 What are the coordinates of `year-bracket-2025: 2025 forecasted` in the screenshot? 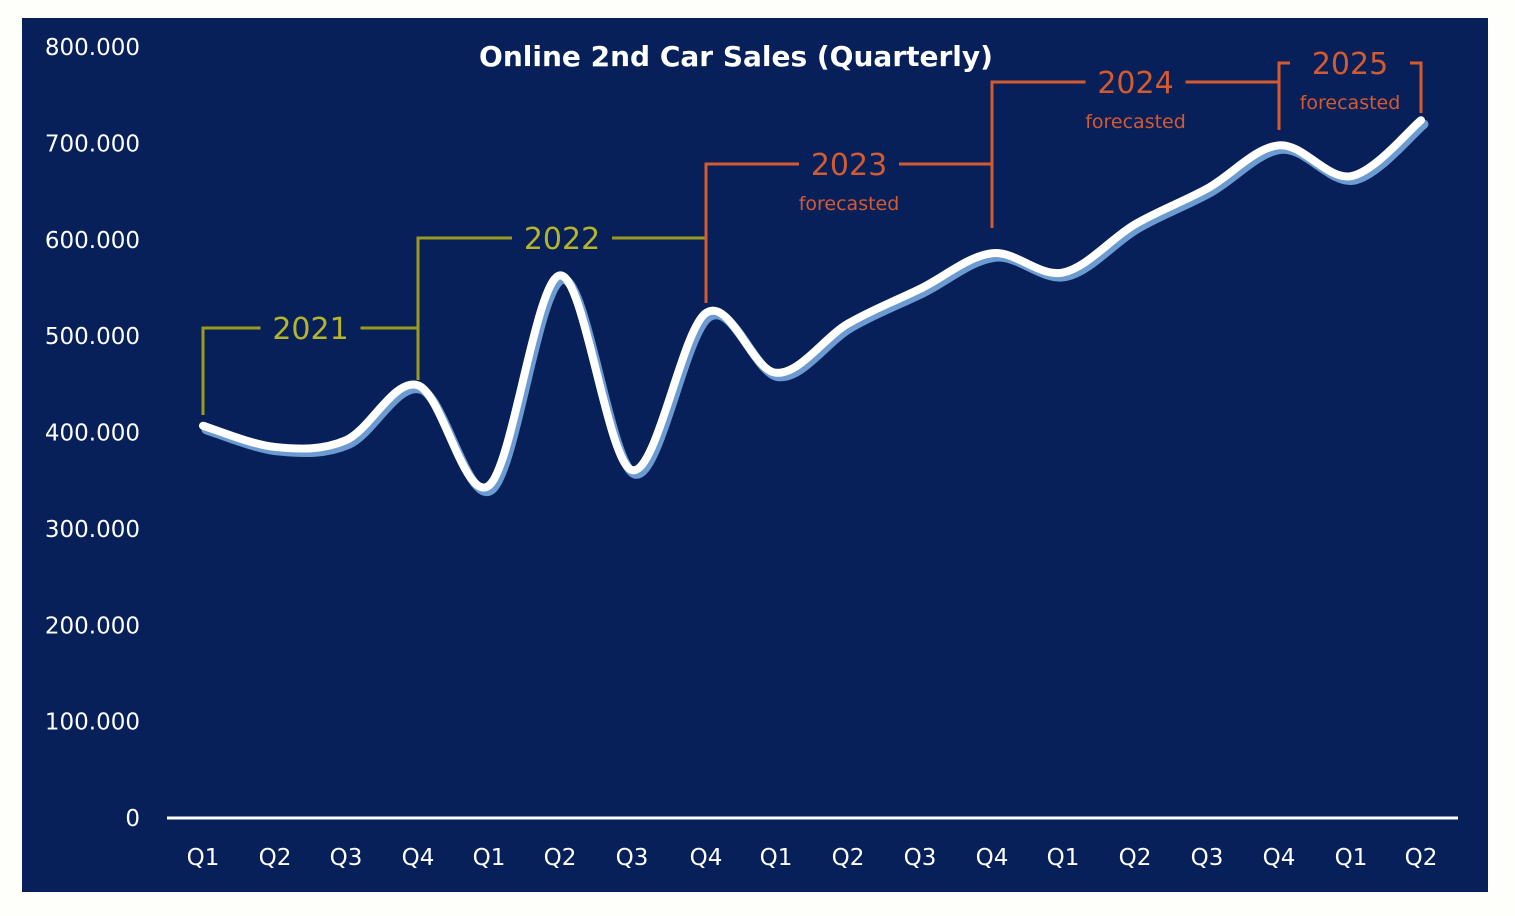 It's located at (1350, 88).